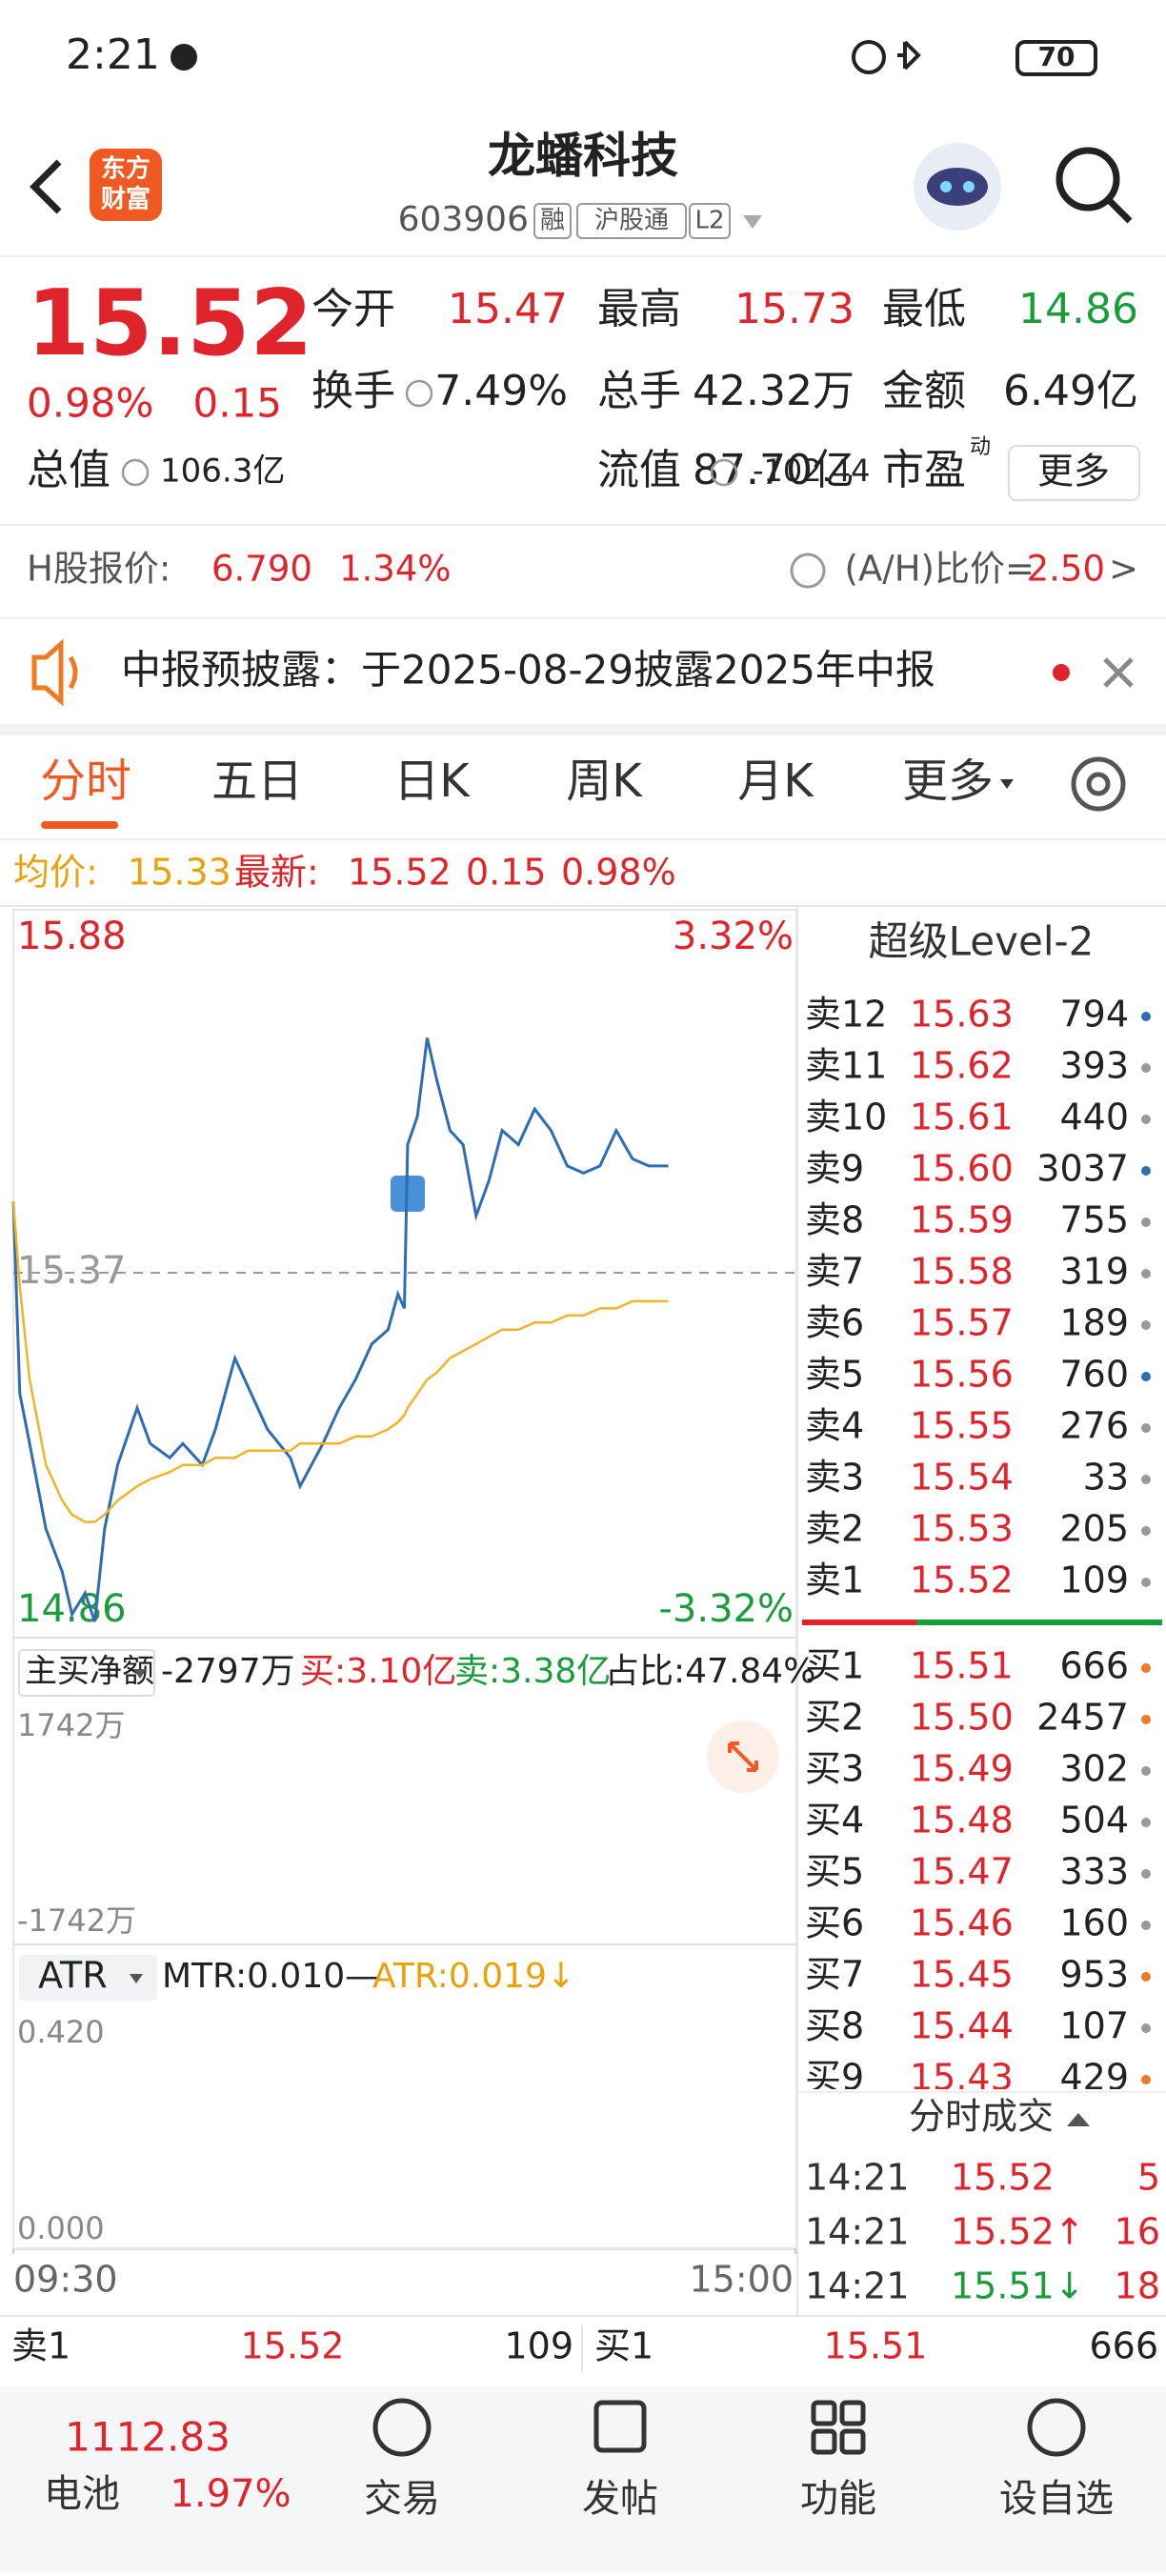  Describe the element at coordinates (741, 2280) in the screenshot. I see `x-tick-label: 15:00` at that location.